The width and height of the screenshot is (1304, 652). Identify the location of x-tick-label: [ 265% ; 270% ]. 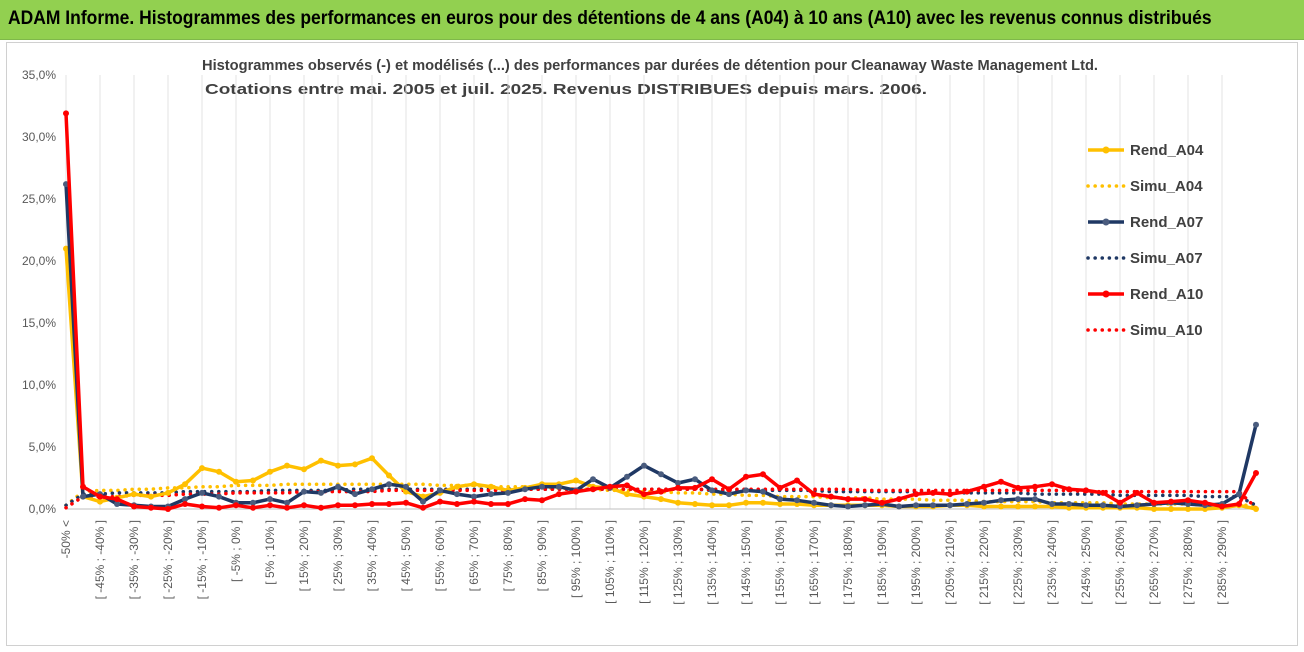
(1154, 562).